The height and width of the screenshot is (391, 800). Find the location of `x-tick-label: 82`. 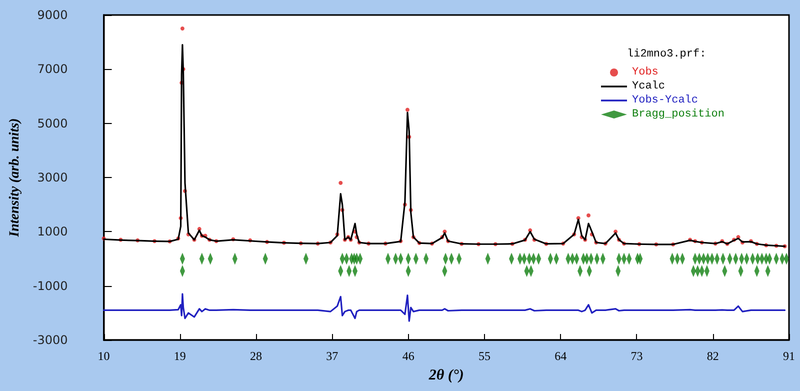

x-tick-label: 82 is located at coordinates (712, 356).